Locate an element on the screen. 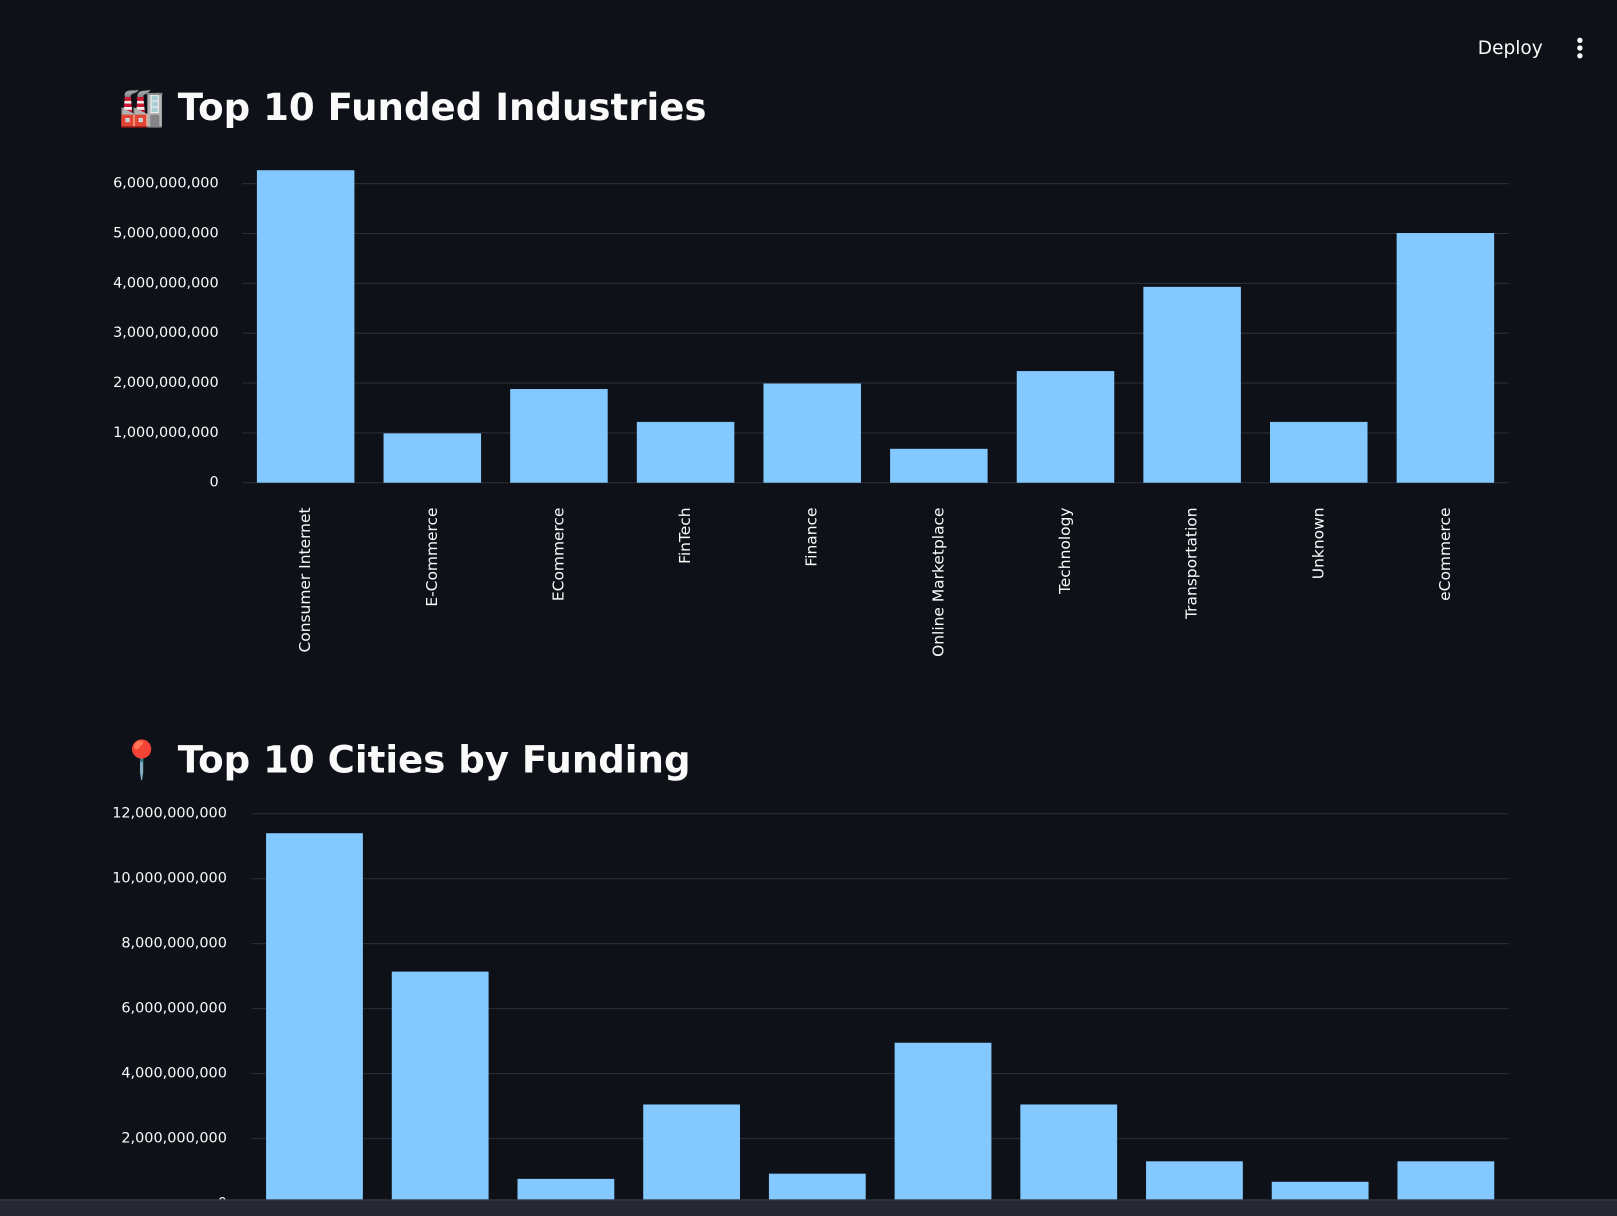 The image size is (1617, 1216). y-tick-label: 0 is located at coordinates (213, 483).